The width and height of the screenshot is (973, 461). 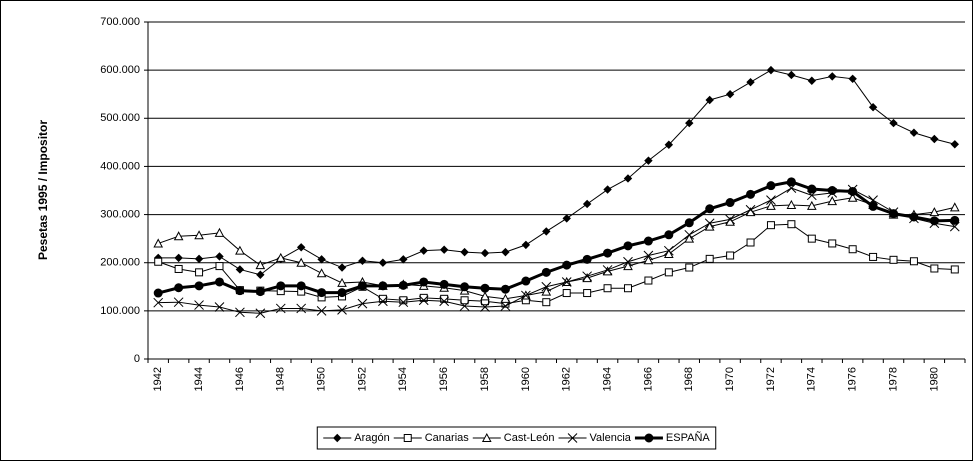 What do you see at coordinates (556, 264) in the screenshot?
I see `series-line` at bounding box center [556, 264].